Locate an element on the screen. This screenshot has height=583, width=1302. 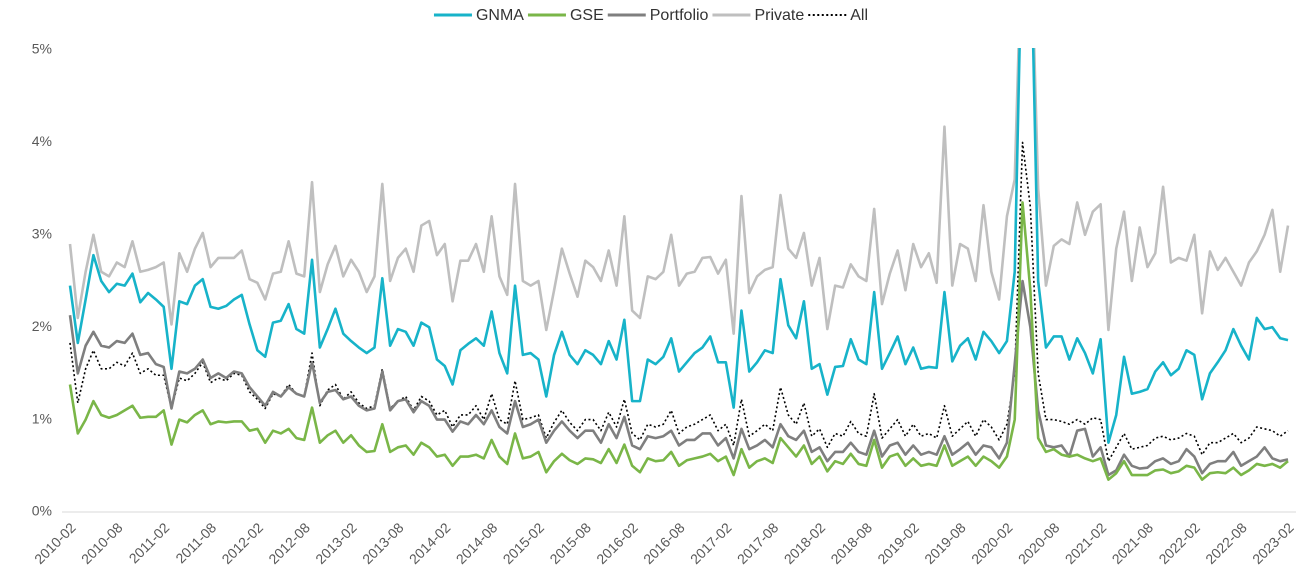
legend-label: GNMA is located at coordinates (500, 15).